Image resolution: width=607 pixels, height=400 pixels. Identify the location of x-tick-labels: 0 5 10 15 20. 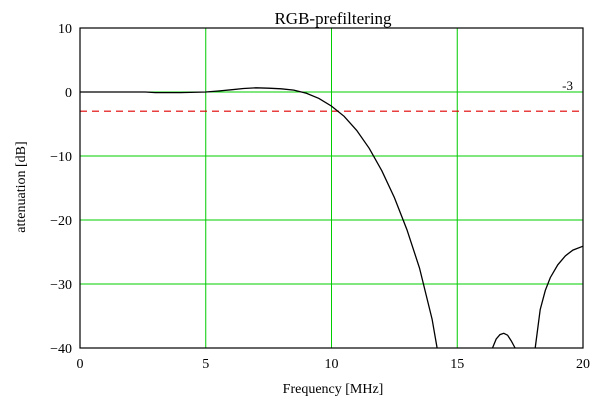
(334, 364).